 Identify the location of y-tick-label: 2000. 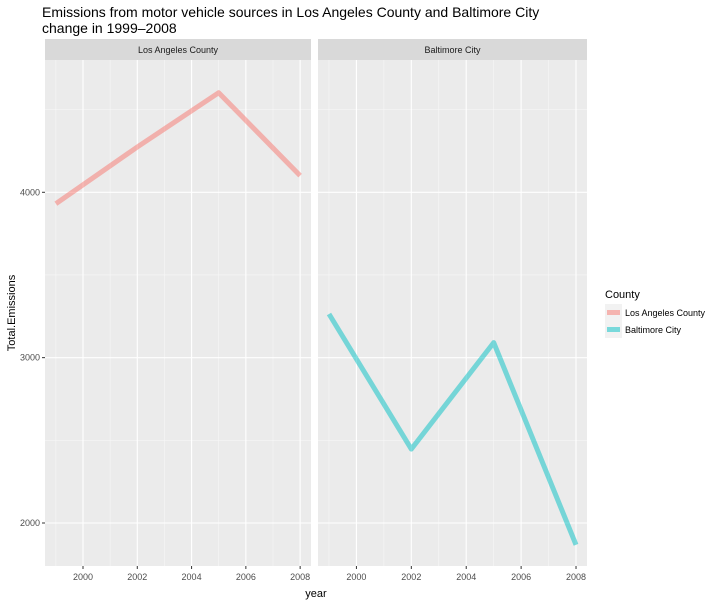
(30, 523).